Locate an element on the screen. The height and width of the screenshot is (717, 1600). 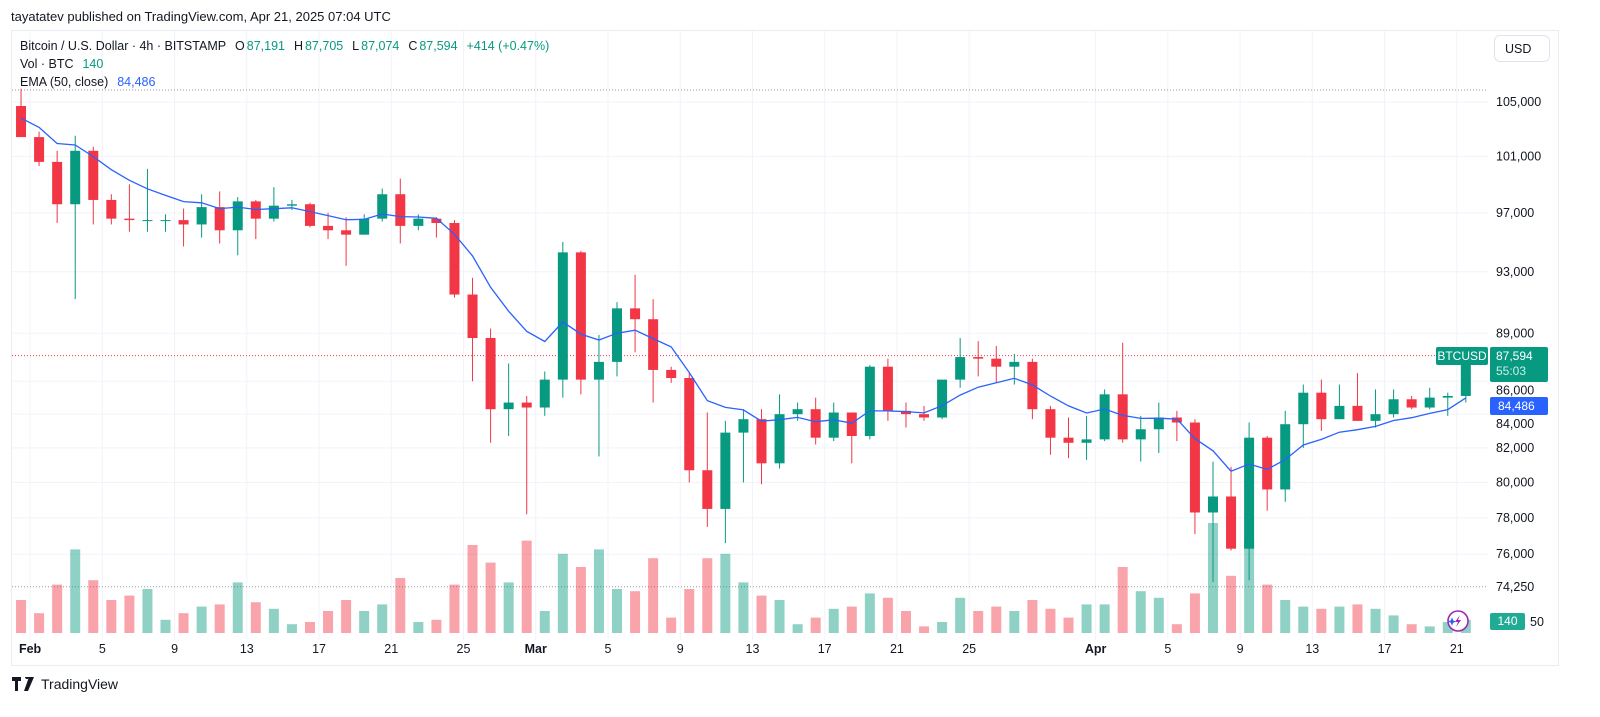
tradingview-logo: TradingView is located at coordinates (65, 684).